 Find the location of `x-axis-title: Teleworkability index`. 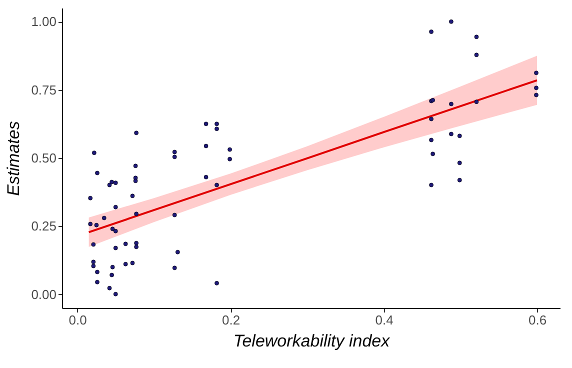

x-axis-title: Teleworkability index is located at coordinates (311, 341).